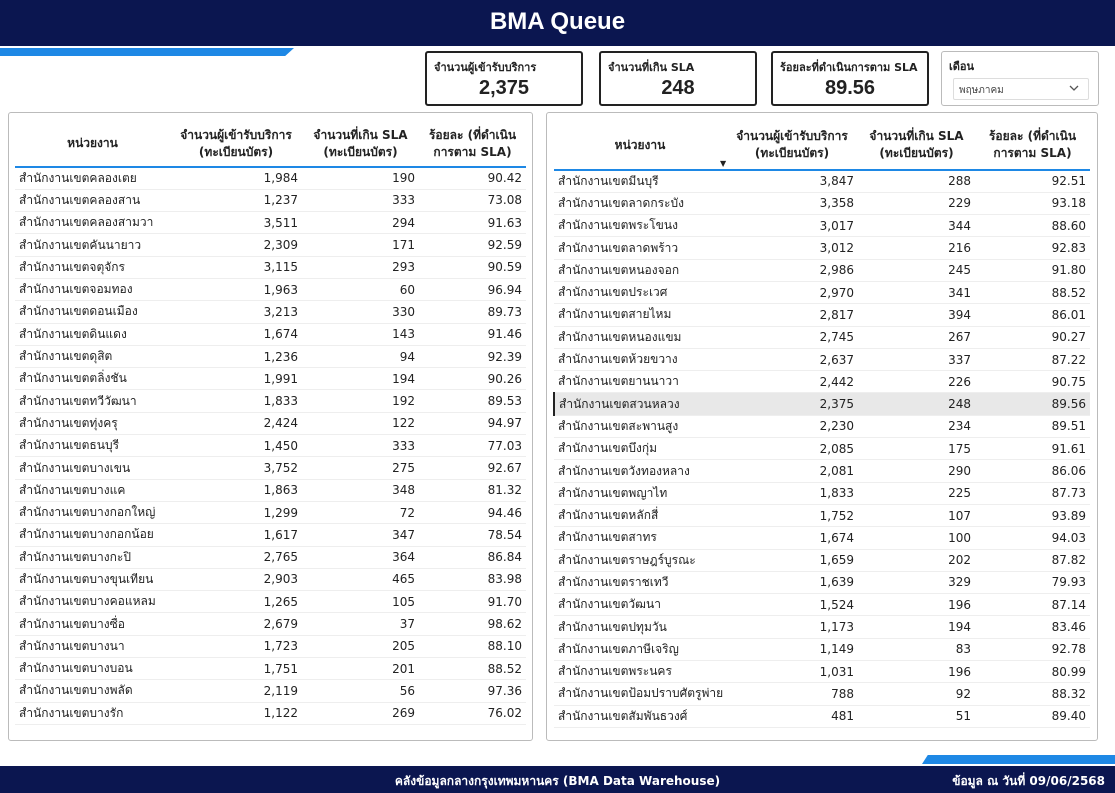  I want to click on table-row: สำนักงานเขตราษฎร์บูรณะ 1,659 202 87.82, so click(822, 560).